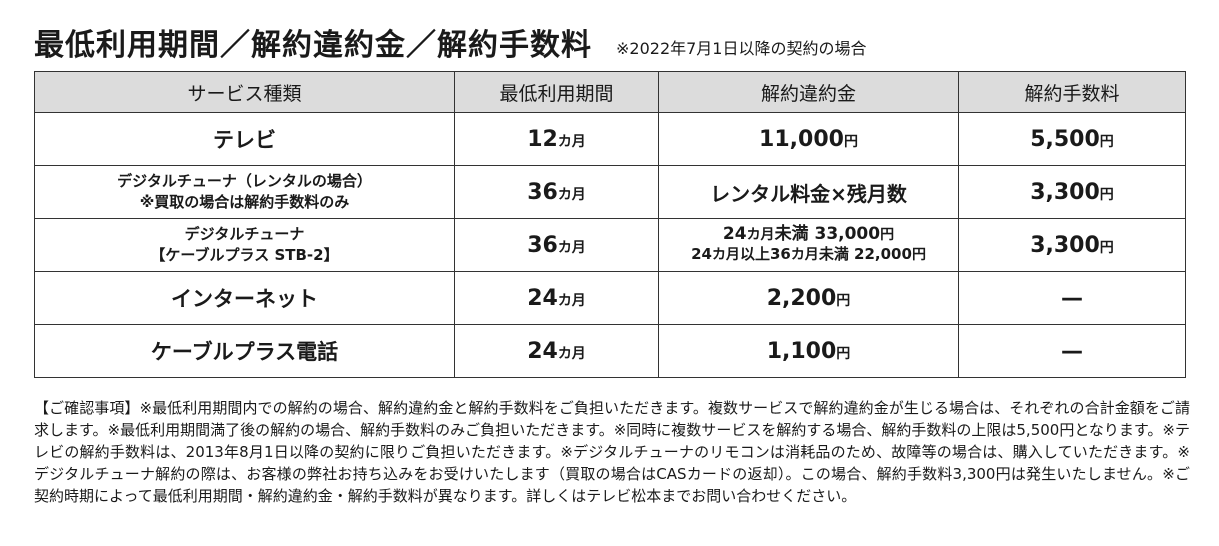  Describe the element at coordinates (244, 234) in the screenshot. I see `service-name-line1: デジタルチューナ` at that location.